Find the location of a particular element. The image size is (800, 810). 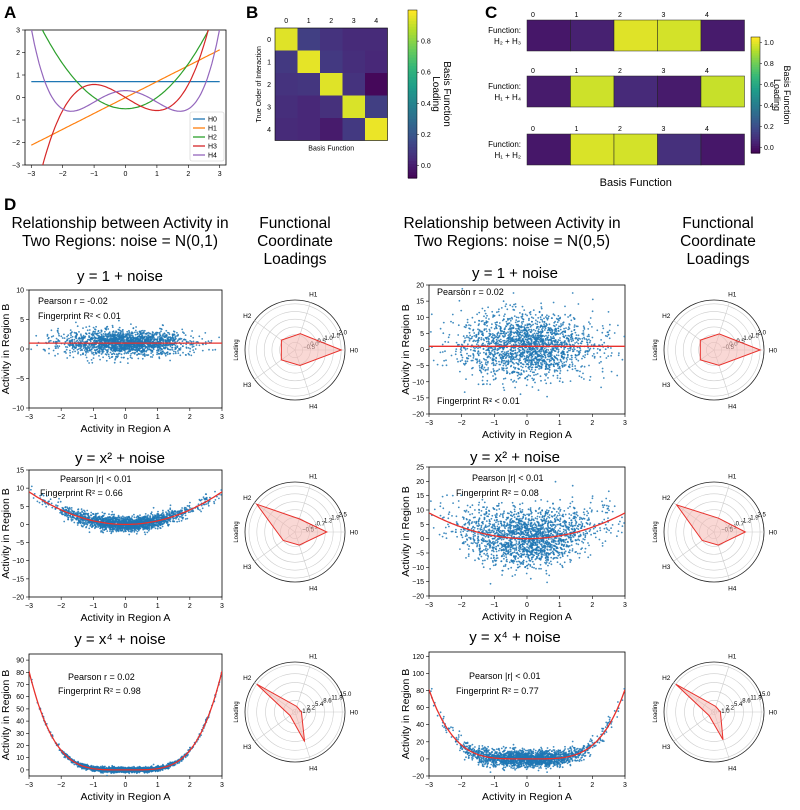

scatter-xtick-label: −1 is located at coordinates (93, 417).